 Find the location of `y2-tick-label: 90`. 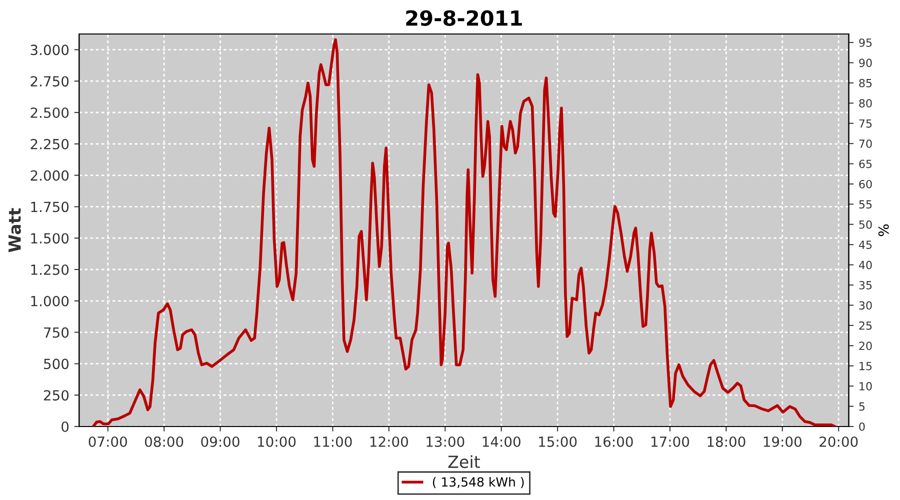

y2-tick-label: 90 is located at coordinates (865, 63).